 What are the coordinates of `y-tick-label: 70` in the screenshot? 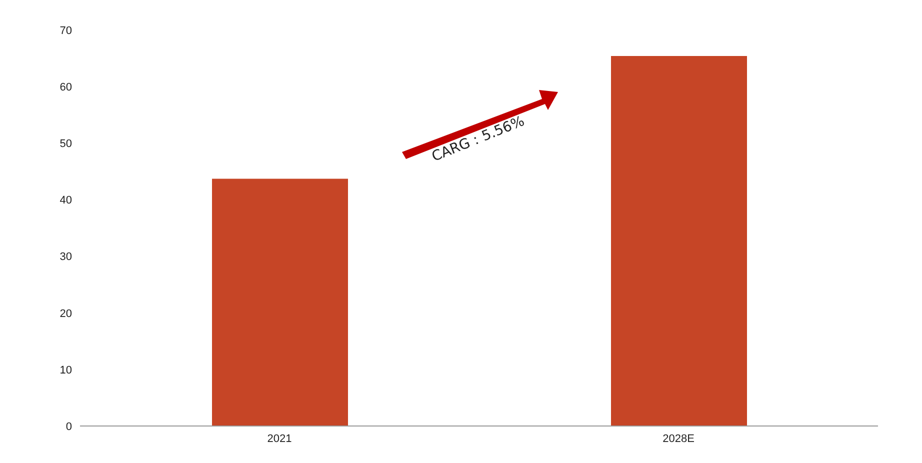 It's located at (66, 30).